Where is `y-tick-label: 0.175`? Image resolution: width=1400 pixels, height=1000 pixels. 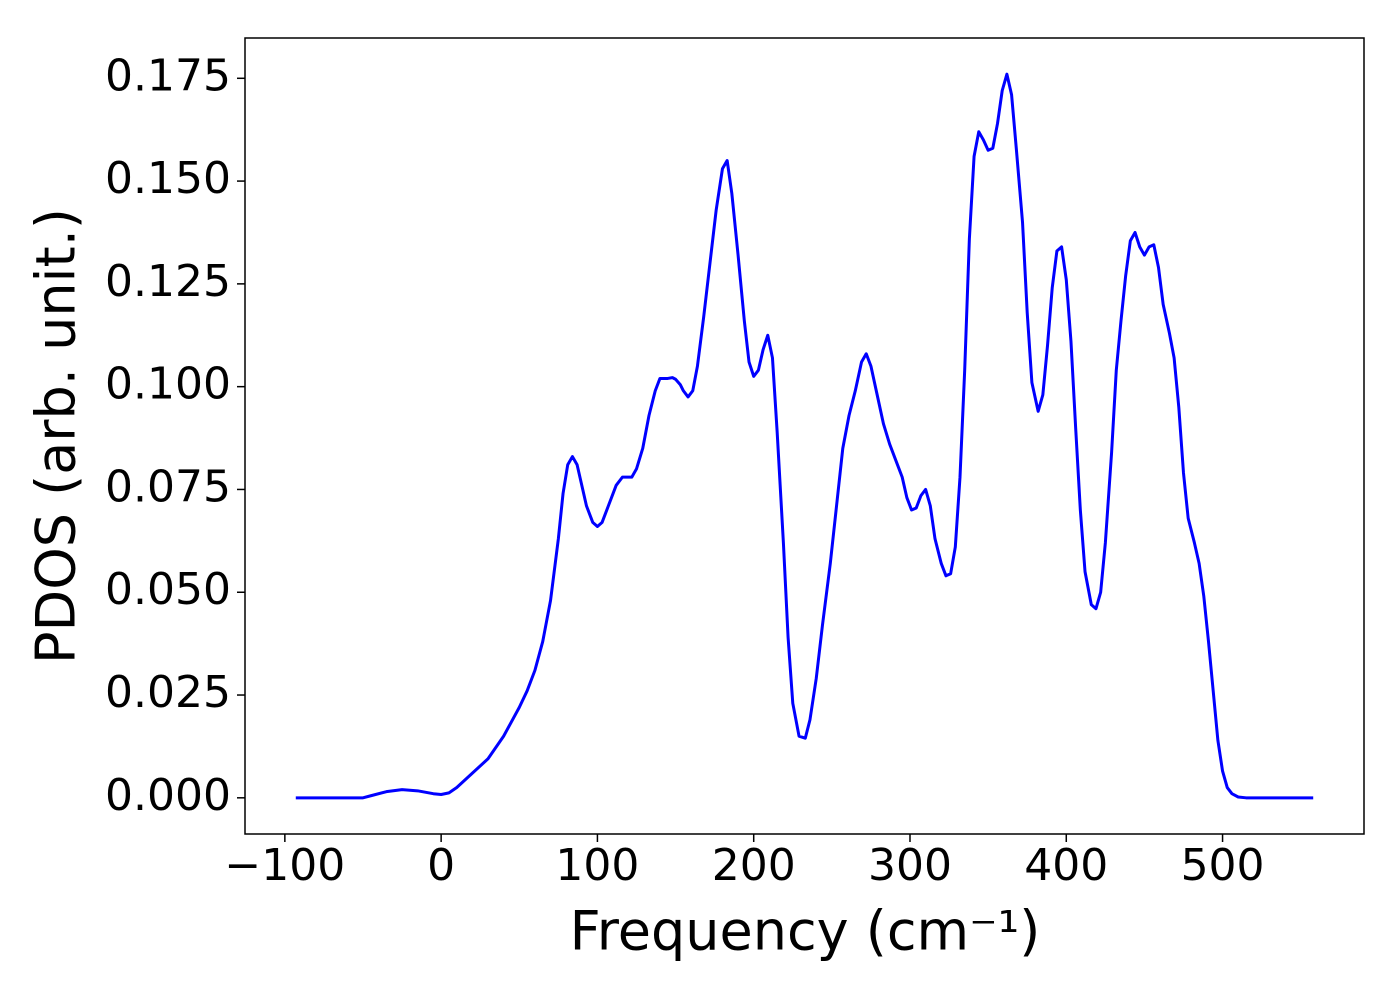 y-tick-label: 0.175 is located at coordinates (168, 75).